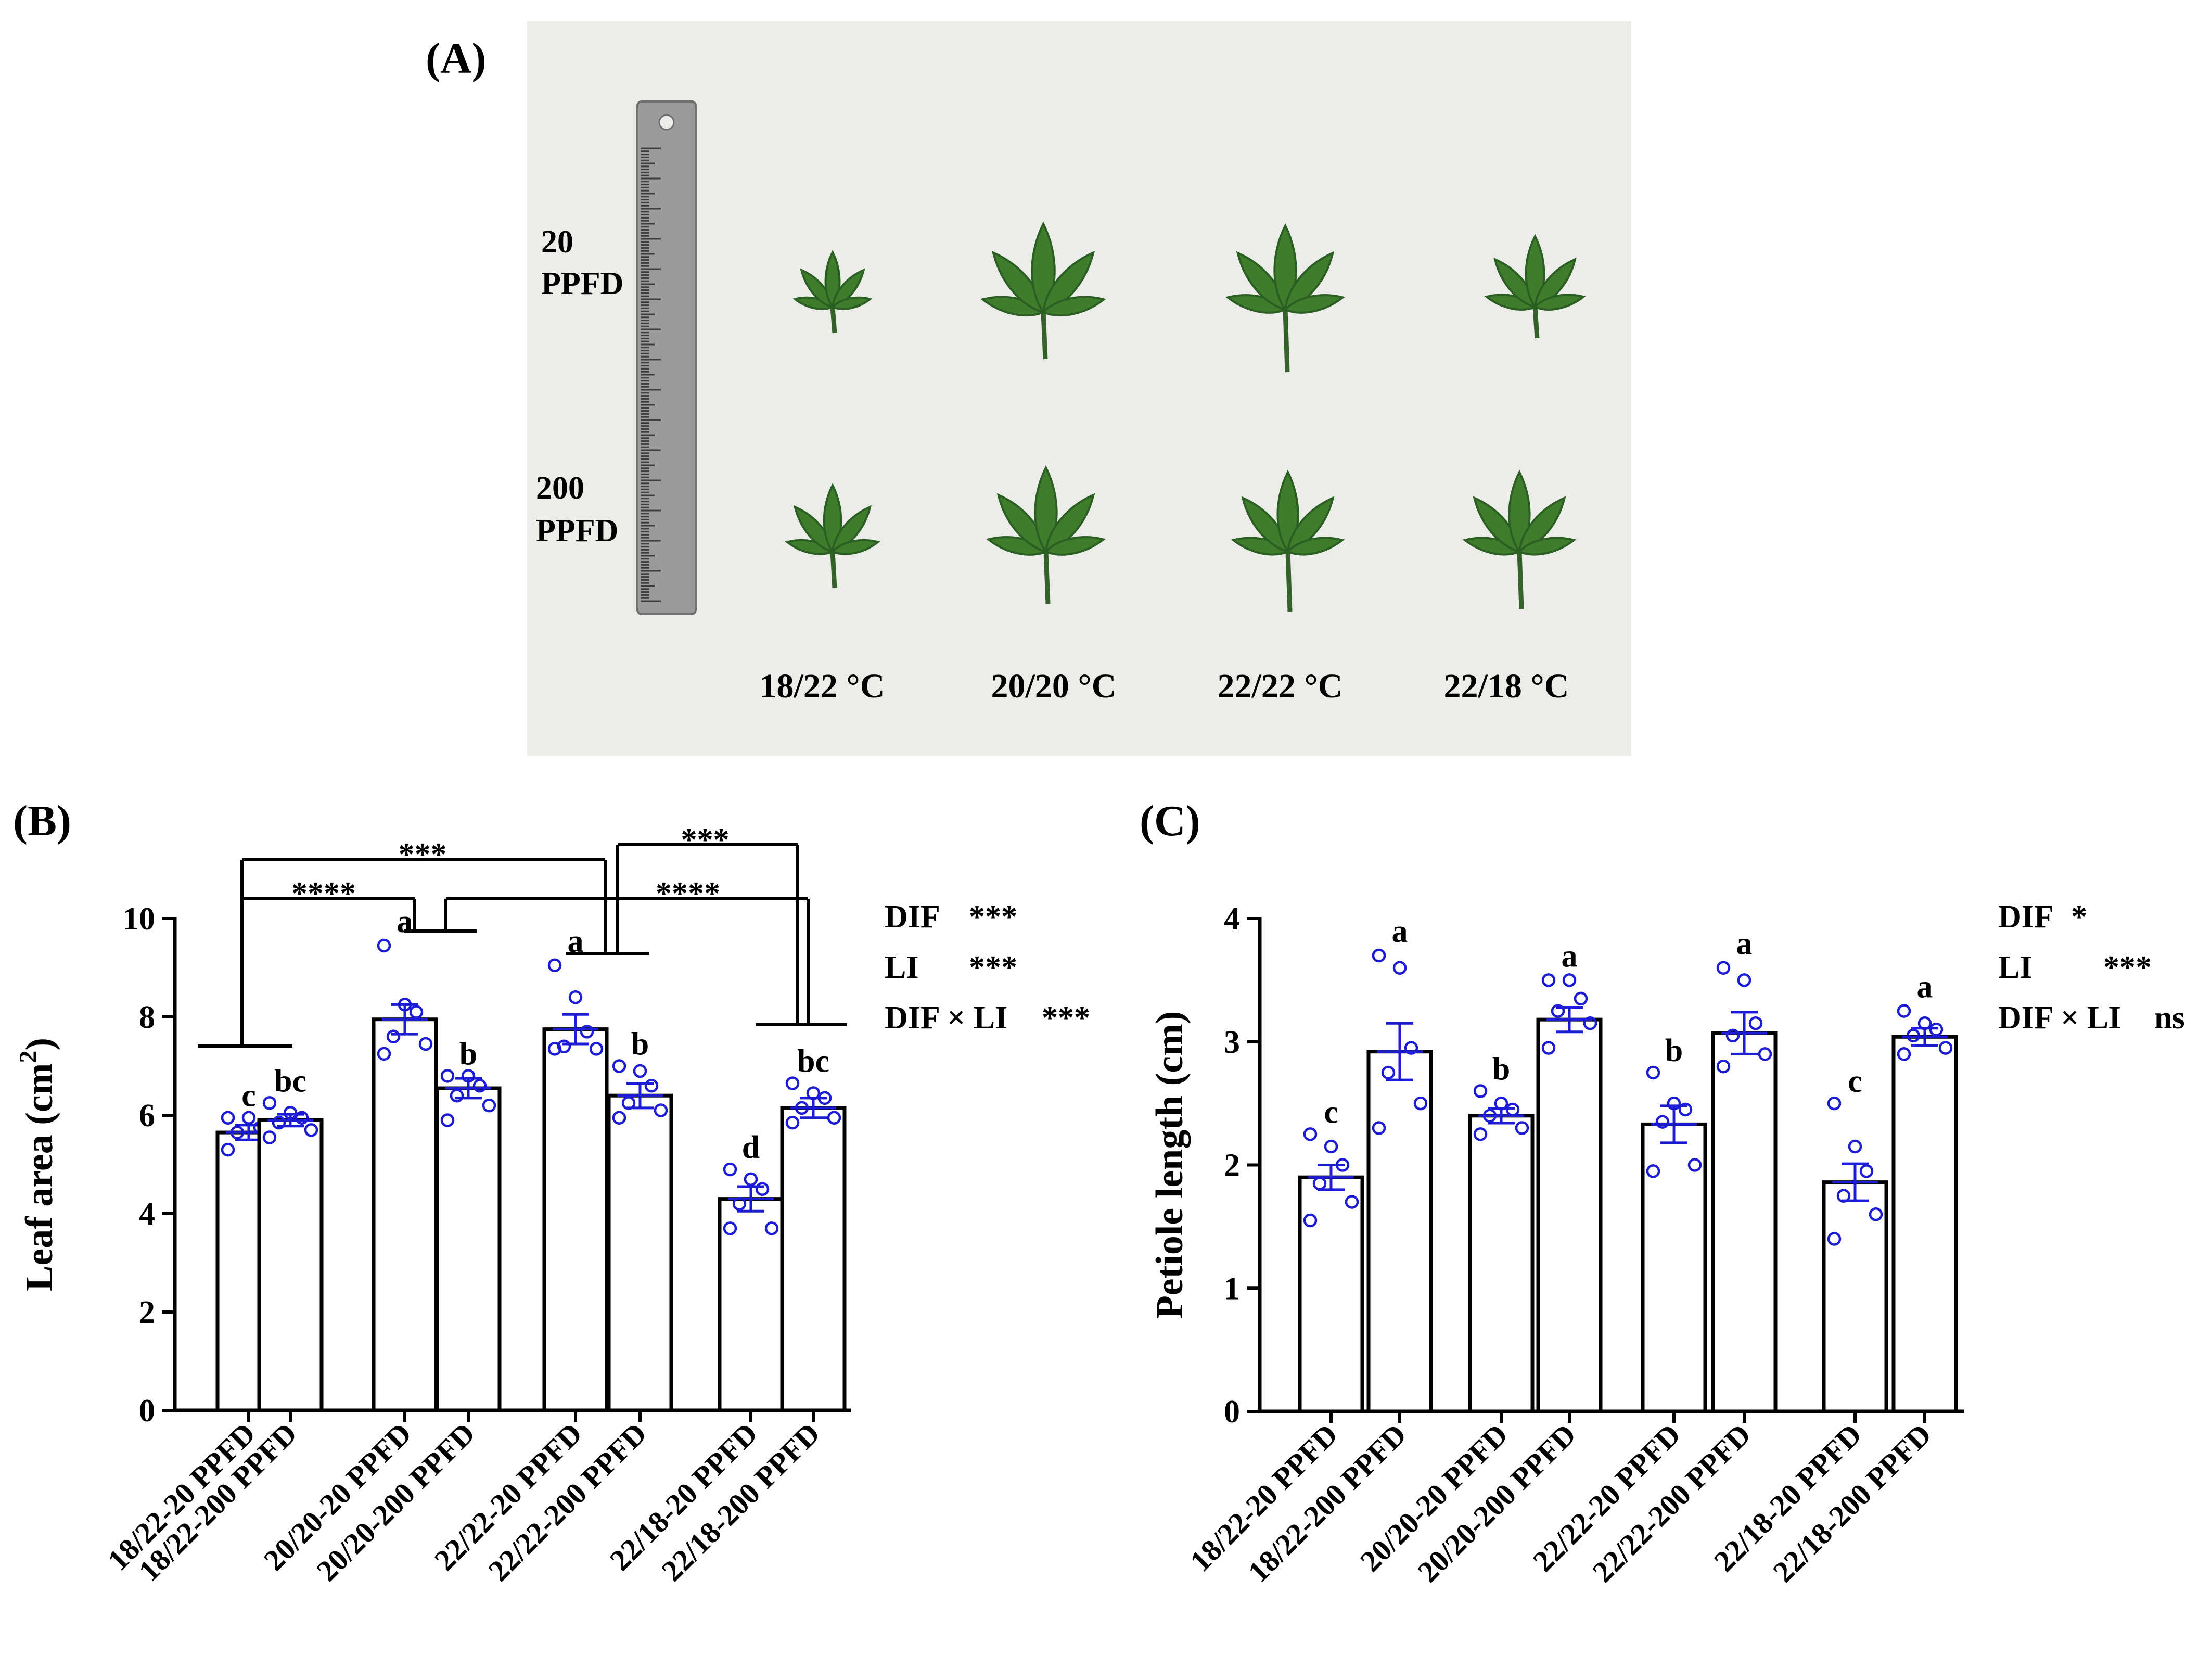 Image resolution: width=2212 pixels, height=1656 pixels. Describe the element at coordinates (946, 1018) in the screenshot. I see `anova-factor: DIF × LI` at that location.